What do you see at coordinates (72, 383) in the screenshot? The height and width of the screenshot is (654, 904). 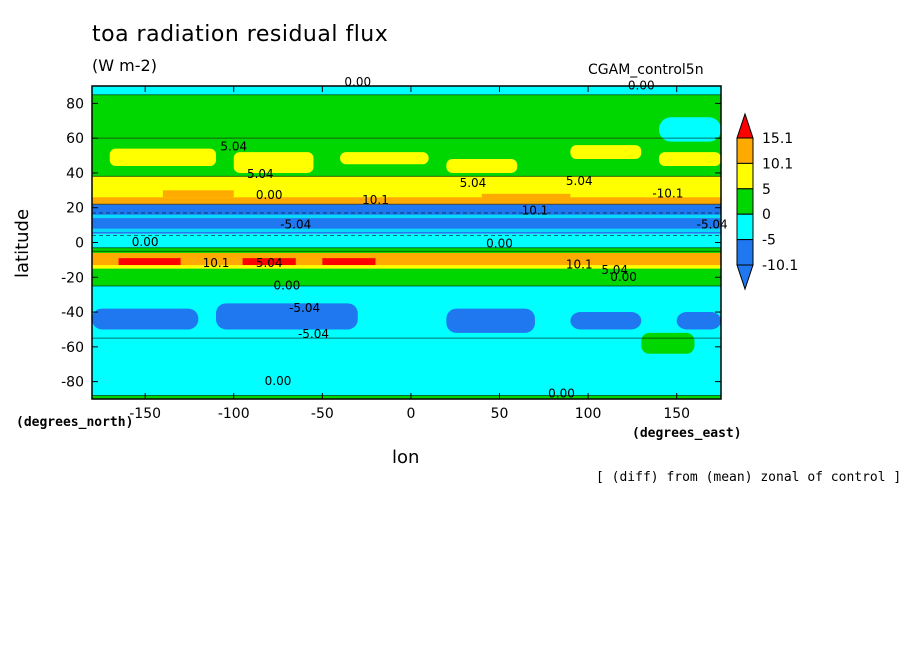 I see `y-tick-label: -80` at bounding box center [72, 383].